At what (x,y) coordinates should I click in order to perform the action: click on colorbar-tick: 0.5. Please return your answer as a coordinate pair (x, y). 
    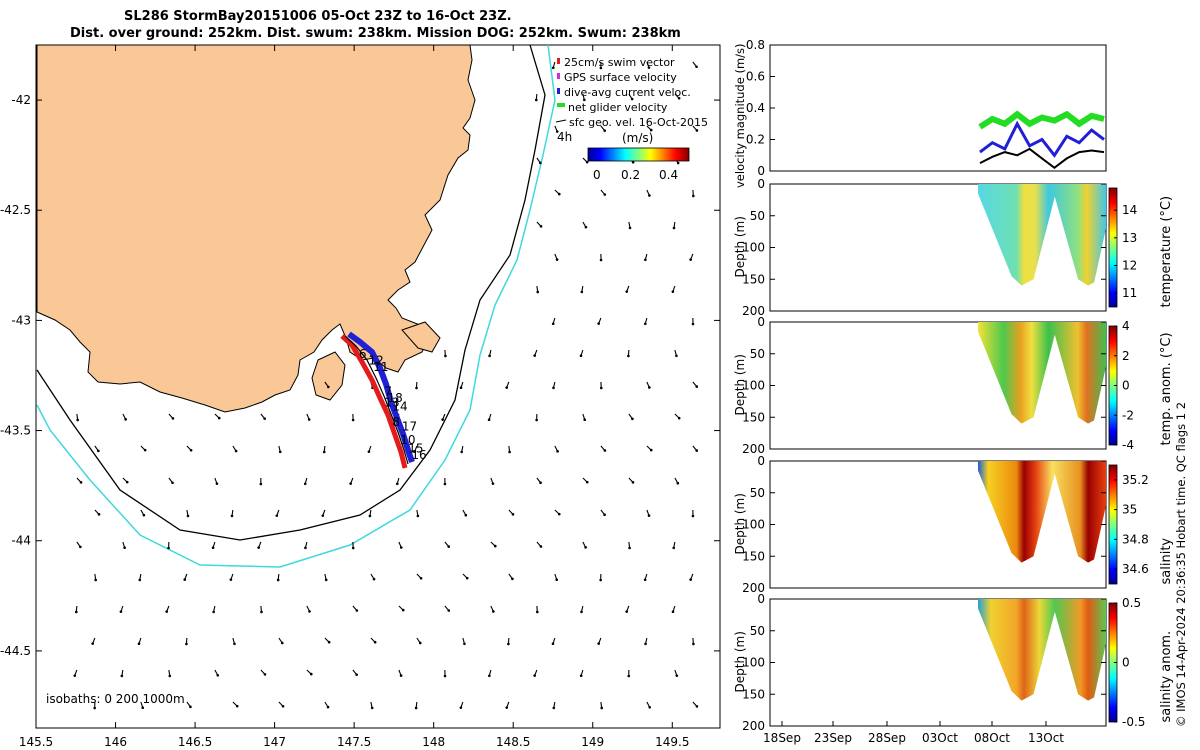
    Looking at the image, I should click on (1131, 603).